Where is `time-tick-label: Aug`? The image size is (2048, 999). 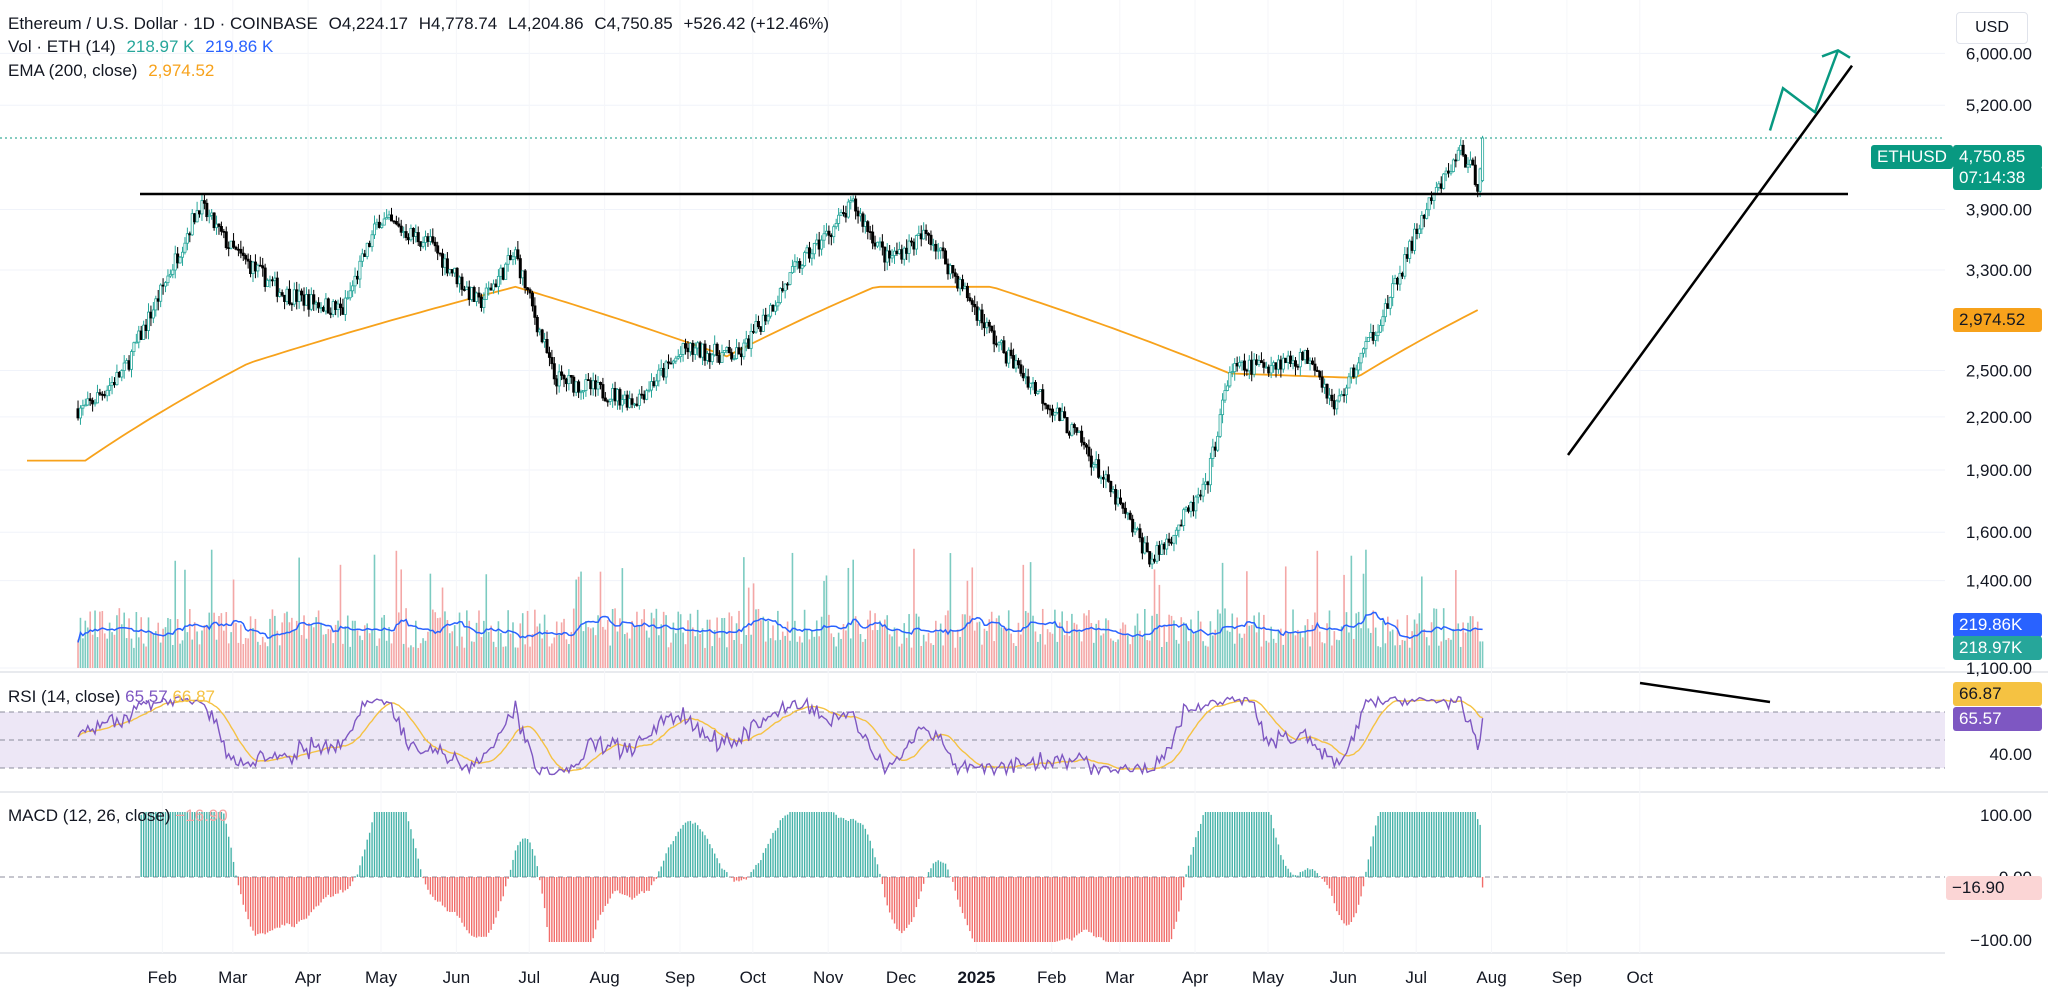 time-tick-label: Aug is located at coordinates (604, 977).